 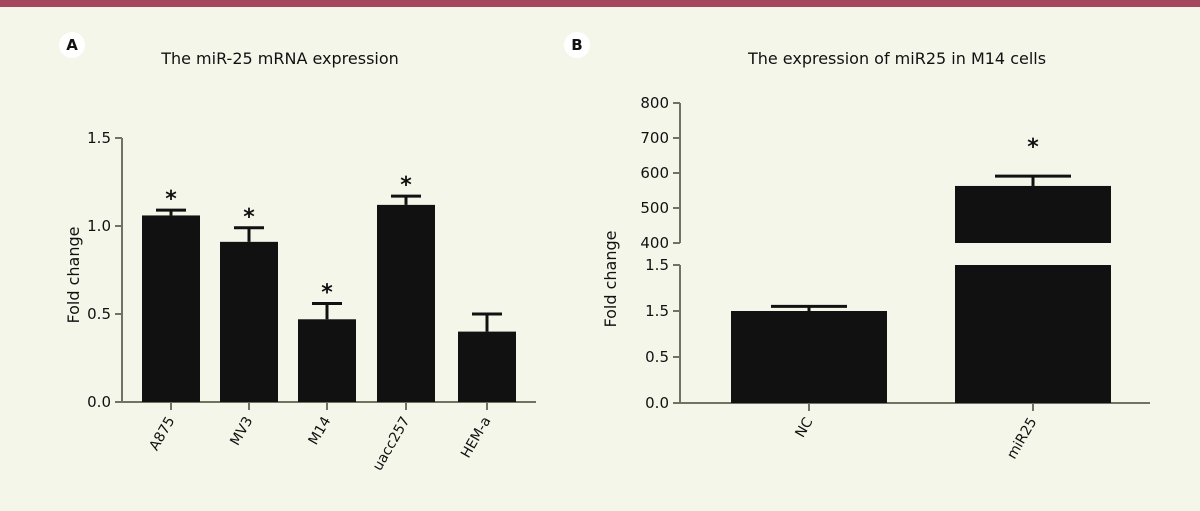 I want to click on panel-b-title: The expression of miR25 in M14 cells, so click(x=896, y=58).